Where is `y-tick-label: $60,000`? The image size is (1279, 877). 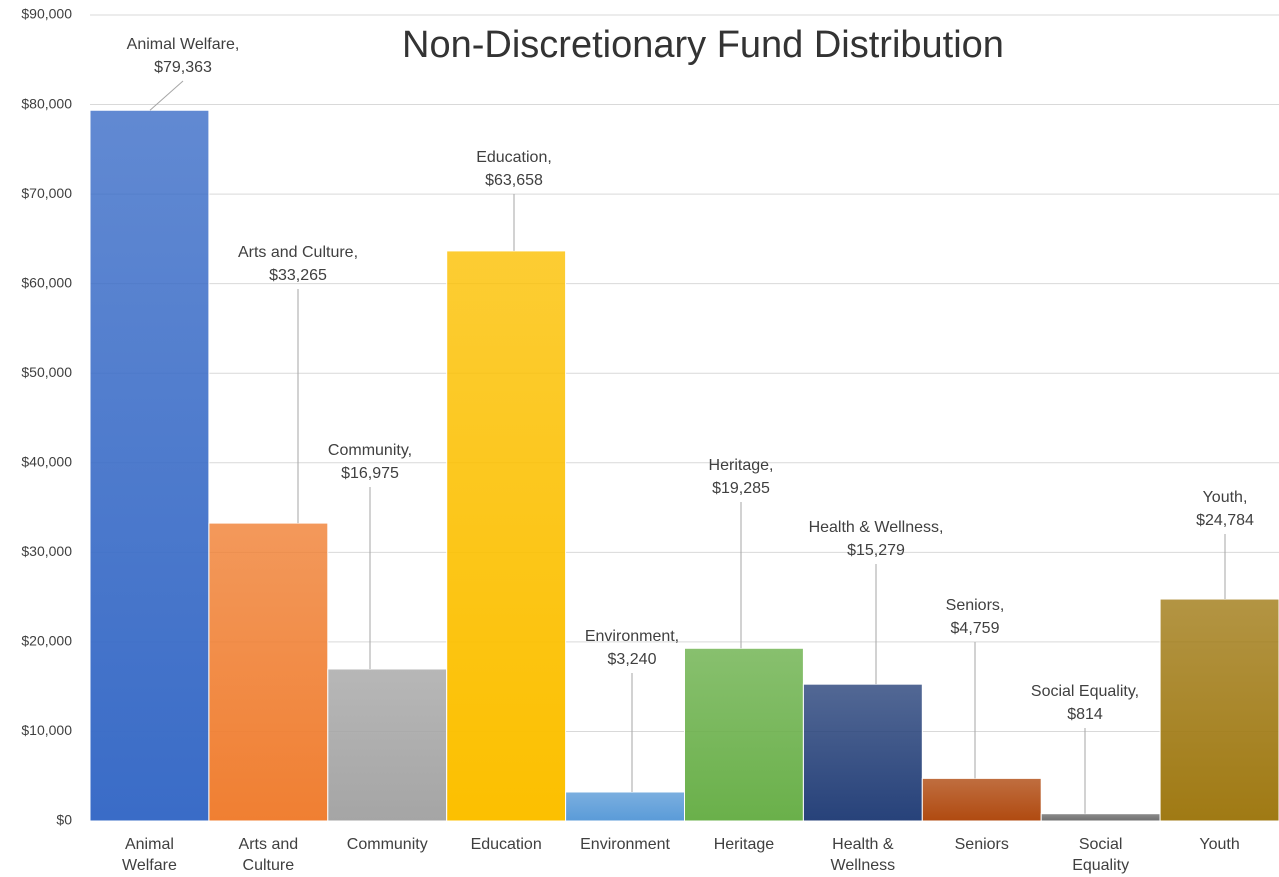 y-tick-label: $60,000 is located at coordinates (46, 282).